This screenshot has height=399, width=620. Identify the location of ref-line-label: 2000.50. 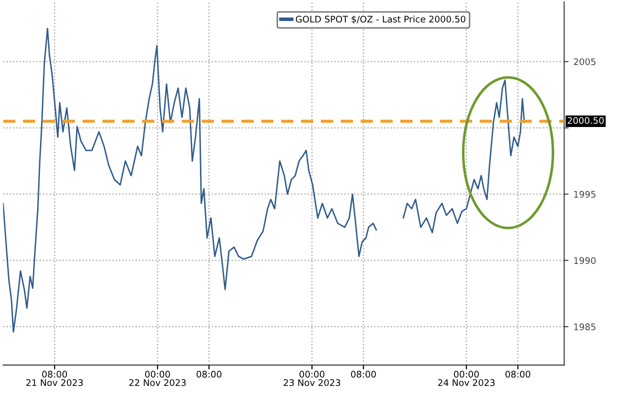
(586, 120).